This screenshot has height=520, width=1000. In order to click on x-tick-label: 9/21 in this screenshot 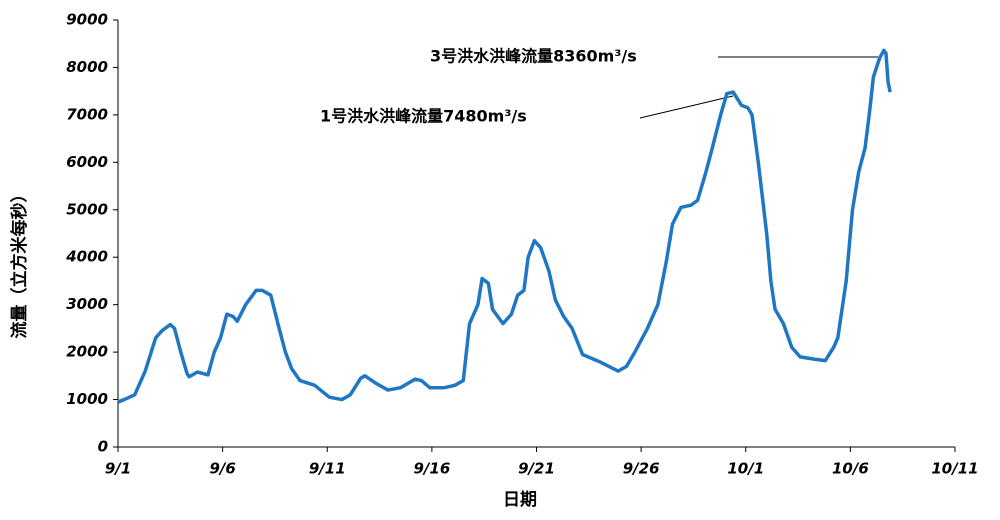, I will do `click(536, 469)`.